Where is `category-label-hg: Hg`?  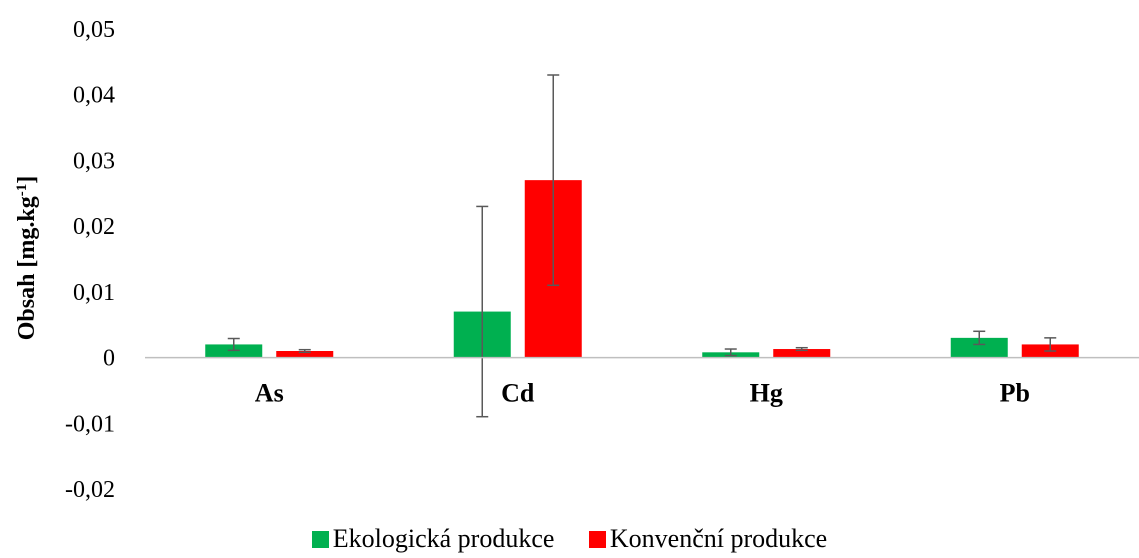
category-label-hg: Hg is located at coordinates (766, 393).